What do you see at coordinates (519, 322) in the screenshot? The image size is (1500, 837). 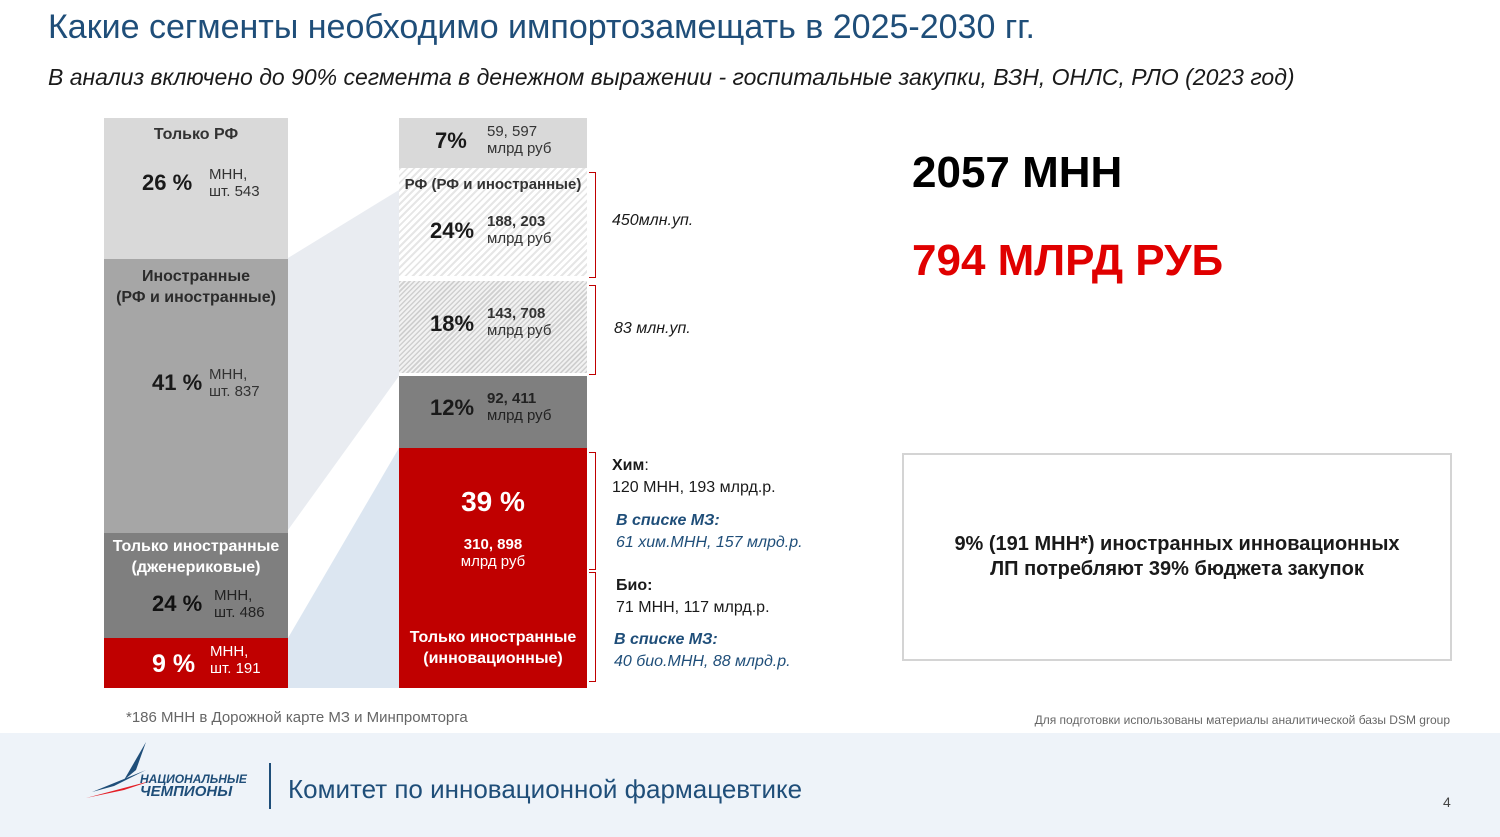 I see `segment-value: 143, 708 млрд руб` at bounding box center [519, 322].